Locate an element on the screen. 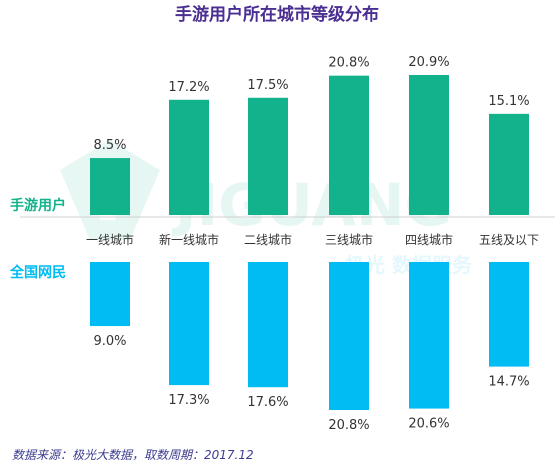  category-label-5: 五线及以下 is located at coordinates (509, 240).